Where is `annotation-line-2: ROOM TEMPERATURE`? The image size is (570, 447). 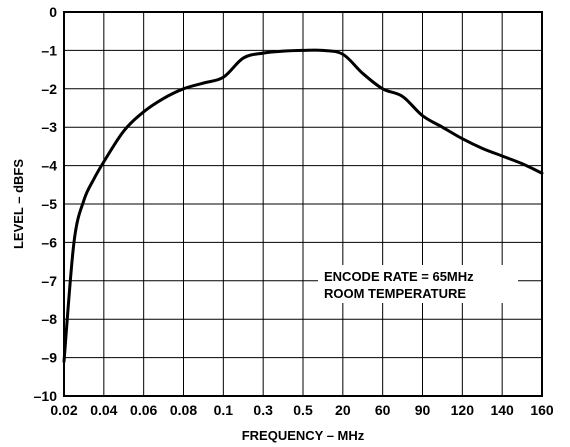
annotation-line-2: ROOM TEMPERATURE is located at coordinates (395, 293).